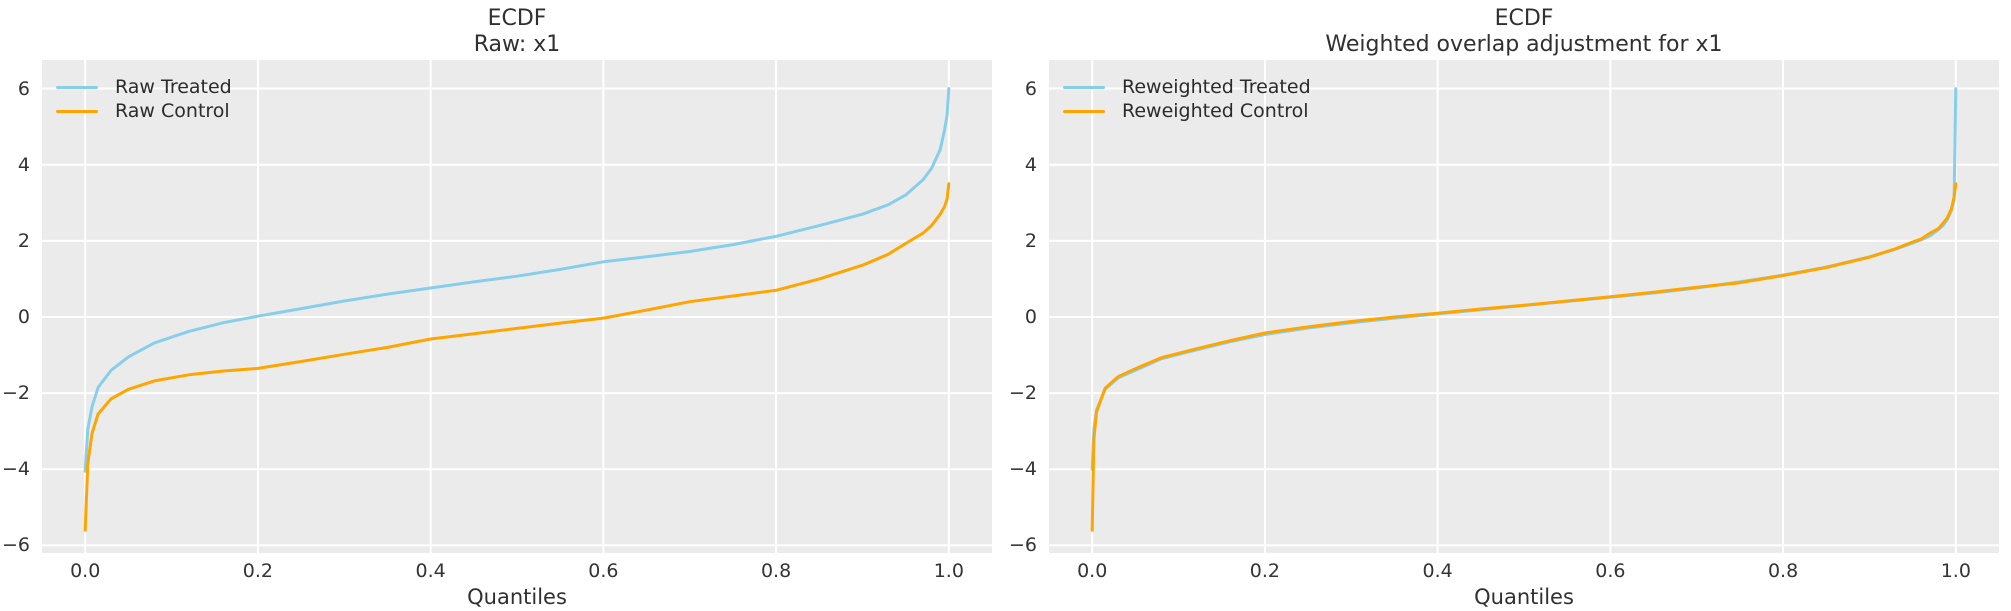 The height and width of the screenshot is (611, 2011). I want to click on left-legend: Raw Treated Raw Control, so click(144, 99).